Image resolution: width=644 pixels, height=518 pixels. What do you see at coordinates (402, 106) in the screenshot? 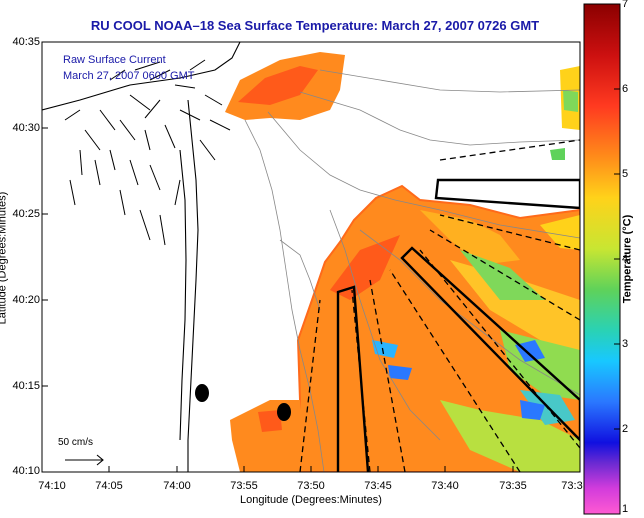
I see `sst-swath-north` at bounding box center [402, 106].